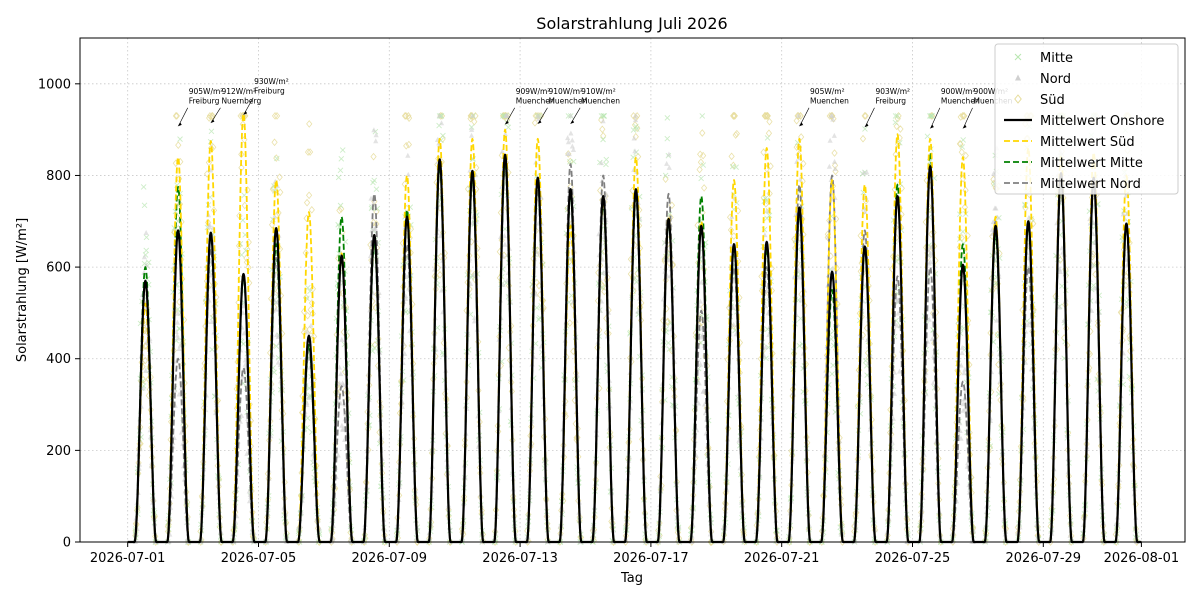  What do you see at coordinates (390, 558) in the screenshot?
I see `x-tick-label: 2026-07-09` at bounding box center [390, 558].